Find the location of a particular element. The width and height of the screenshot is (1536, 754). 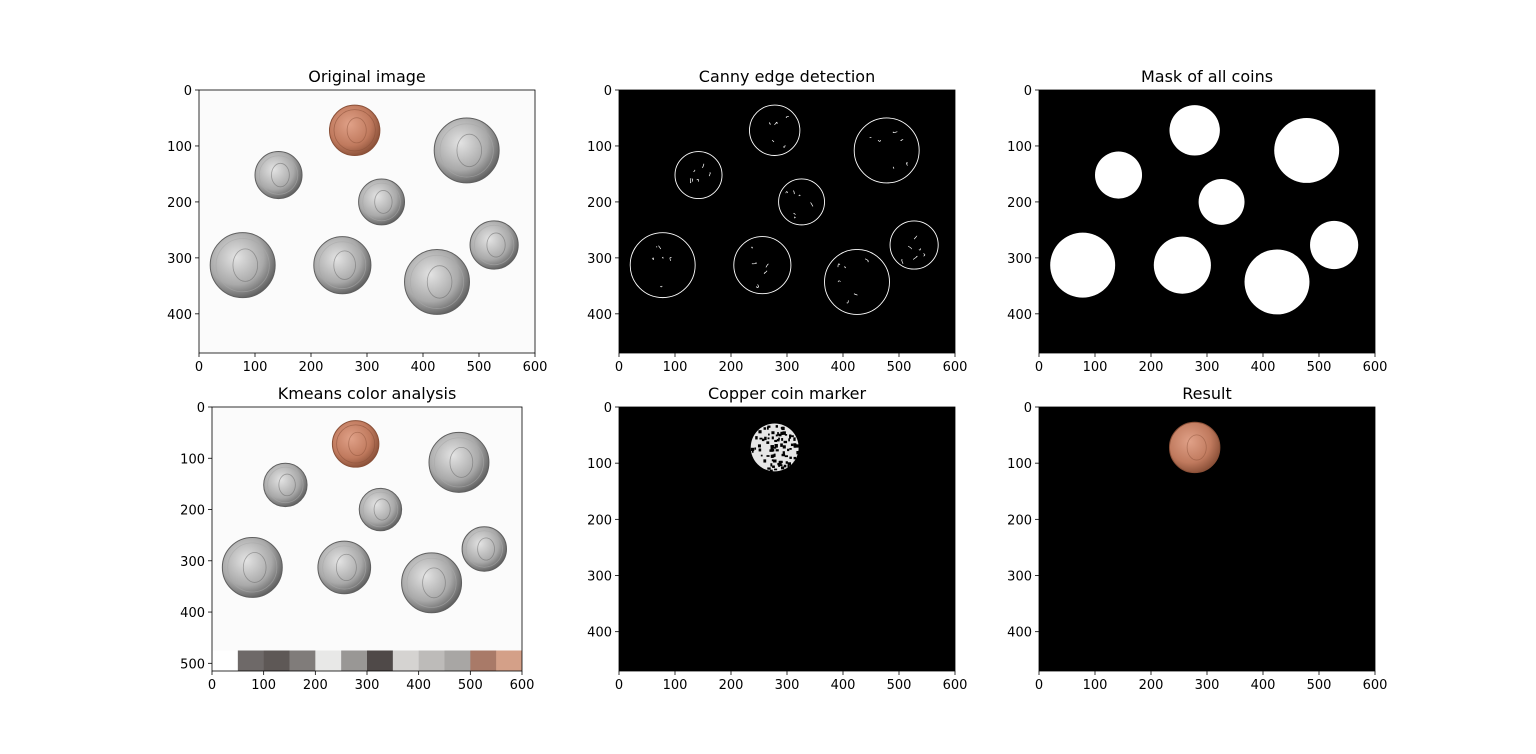

panel-title: Mask of all coins is located at coordinates (1207, 76).